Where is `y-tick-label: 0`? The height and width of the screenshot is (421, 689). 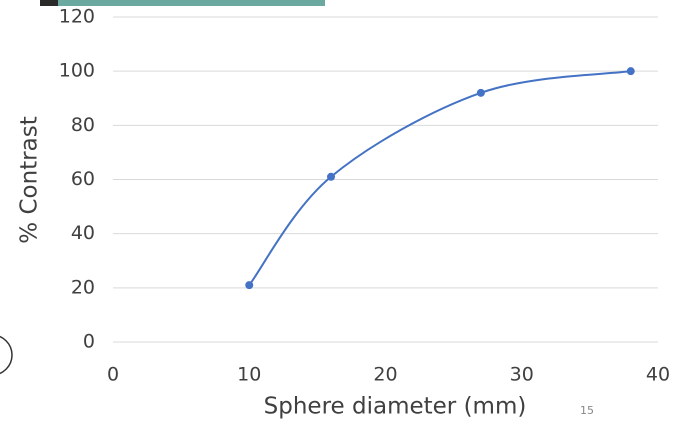
y-tick-label: 0 is located at coordinates (89, 342).